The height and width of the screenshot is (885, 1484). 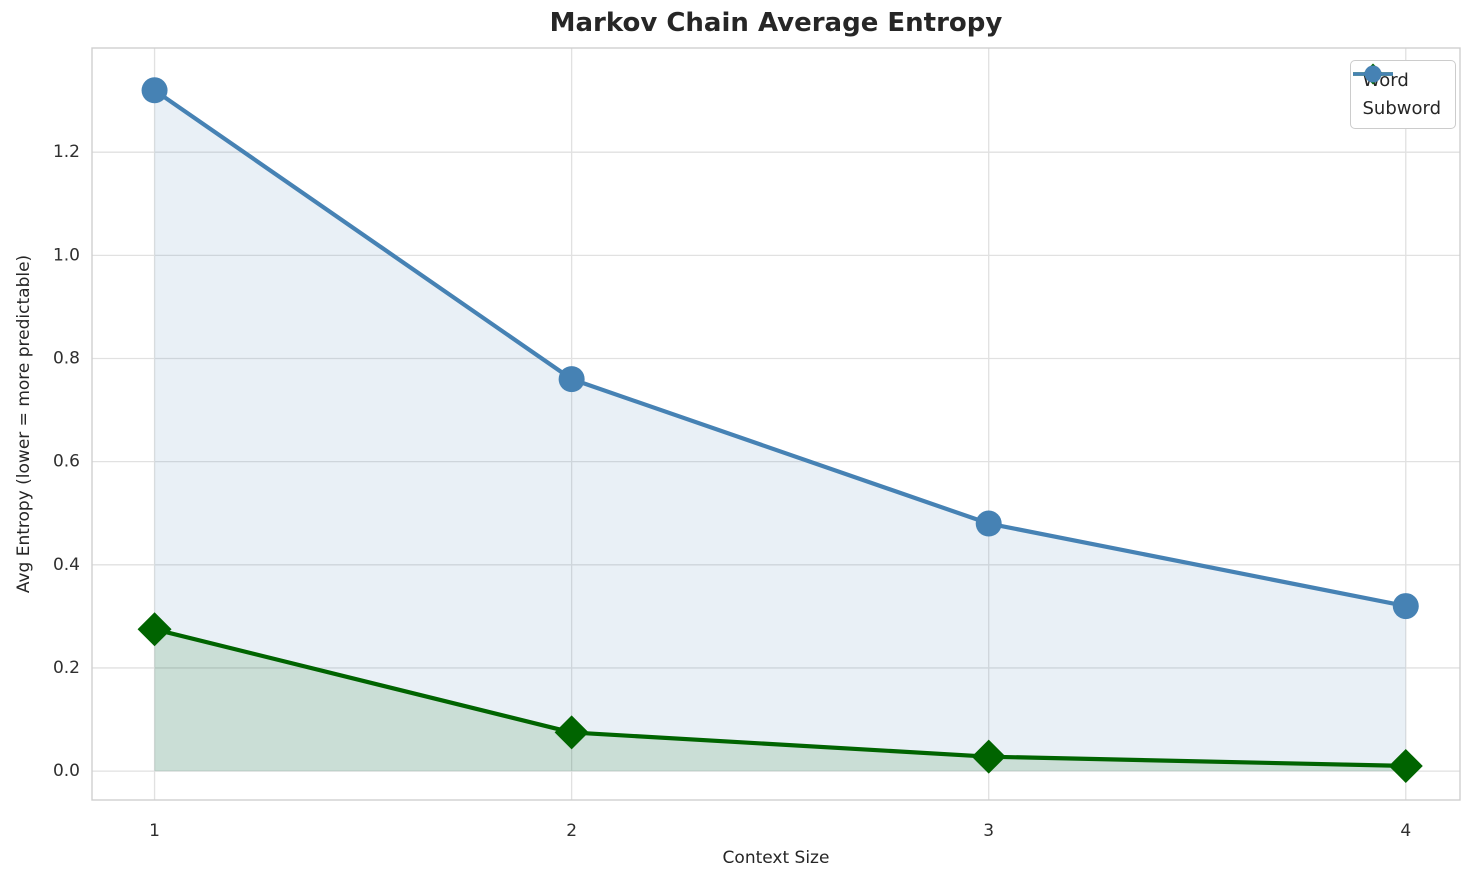 What do you see at coordinates (24, 424) in the screenshot?
I see `y-axis-label: Avg Entropy (lower = more predictable)` at bounding box center [24, 424].